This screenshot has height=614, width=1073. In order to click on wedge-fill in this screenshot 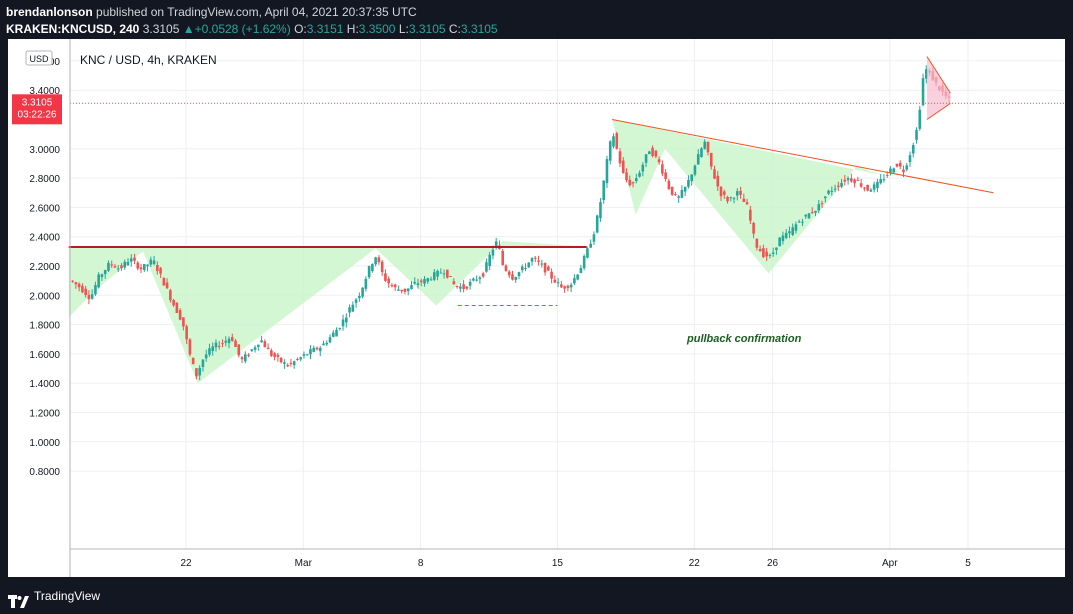, I will do `click(938, 88)`.